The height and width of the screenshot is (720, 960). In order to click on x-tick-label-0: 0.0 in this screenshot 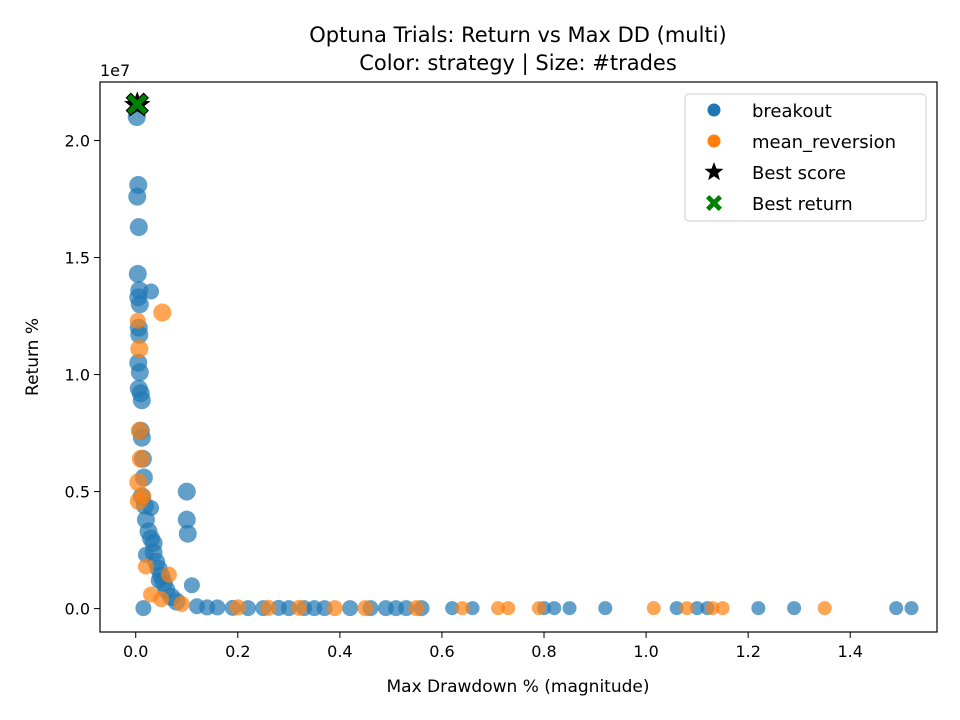, I will do `click(135, 651)`.